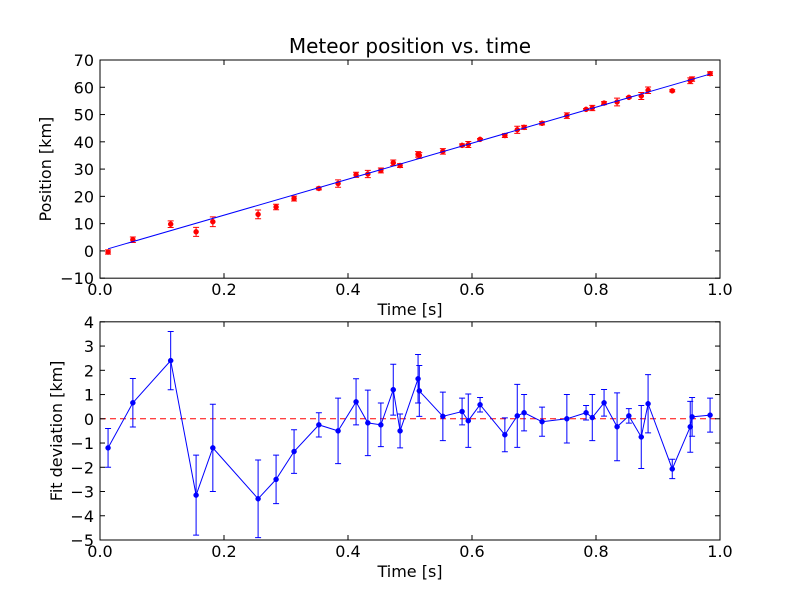 The image size is (800, 600). Describe the element at coordinates (84, 115) in the screenshot. I see `y-tick-label: 50` at that location.